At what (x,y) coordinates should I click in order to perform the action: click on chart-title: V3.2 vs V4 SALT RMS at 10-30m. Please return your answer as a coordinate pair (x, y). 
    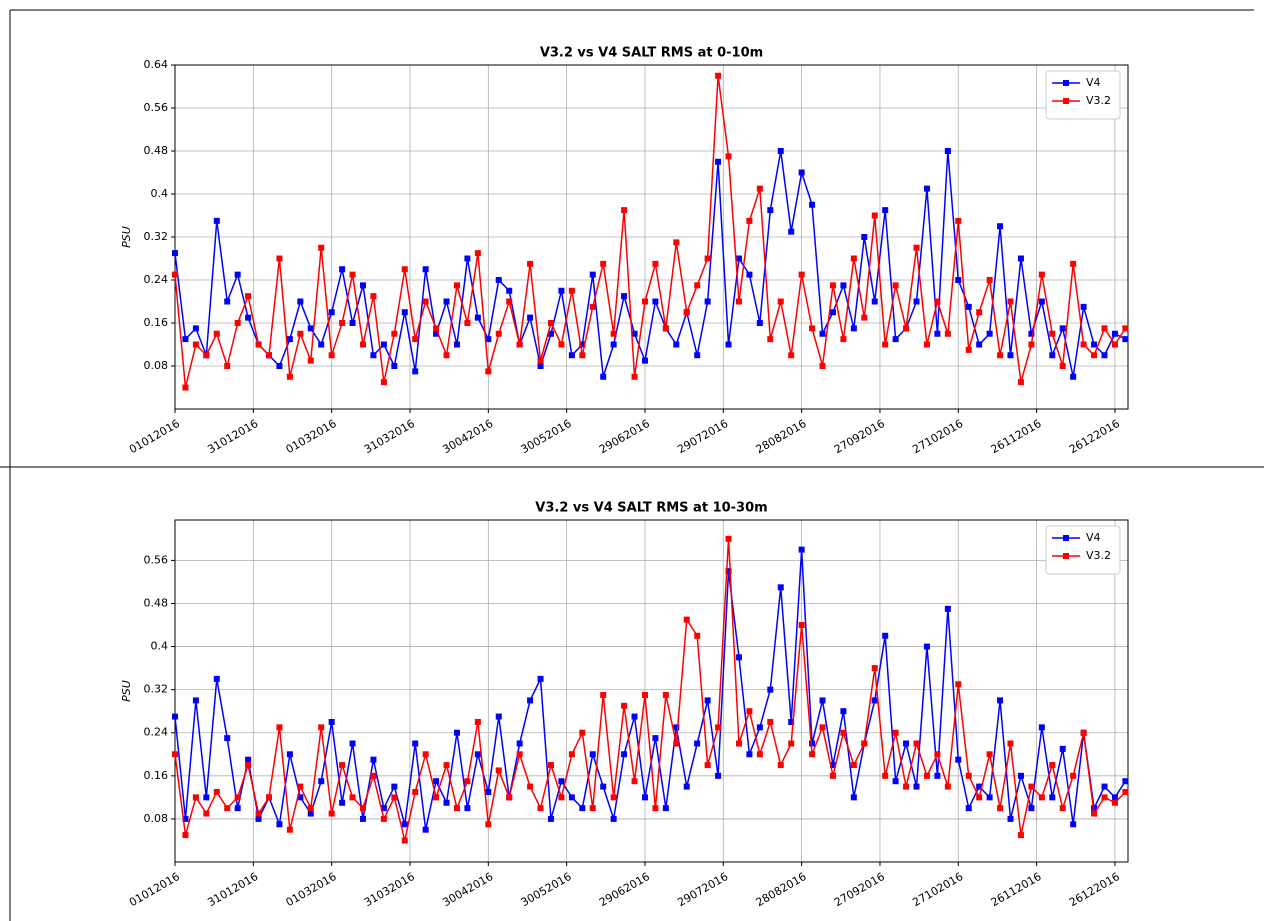
    Looking at the image, I should click on (651, 508).